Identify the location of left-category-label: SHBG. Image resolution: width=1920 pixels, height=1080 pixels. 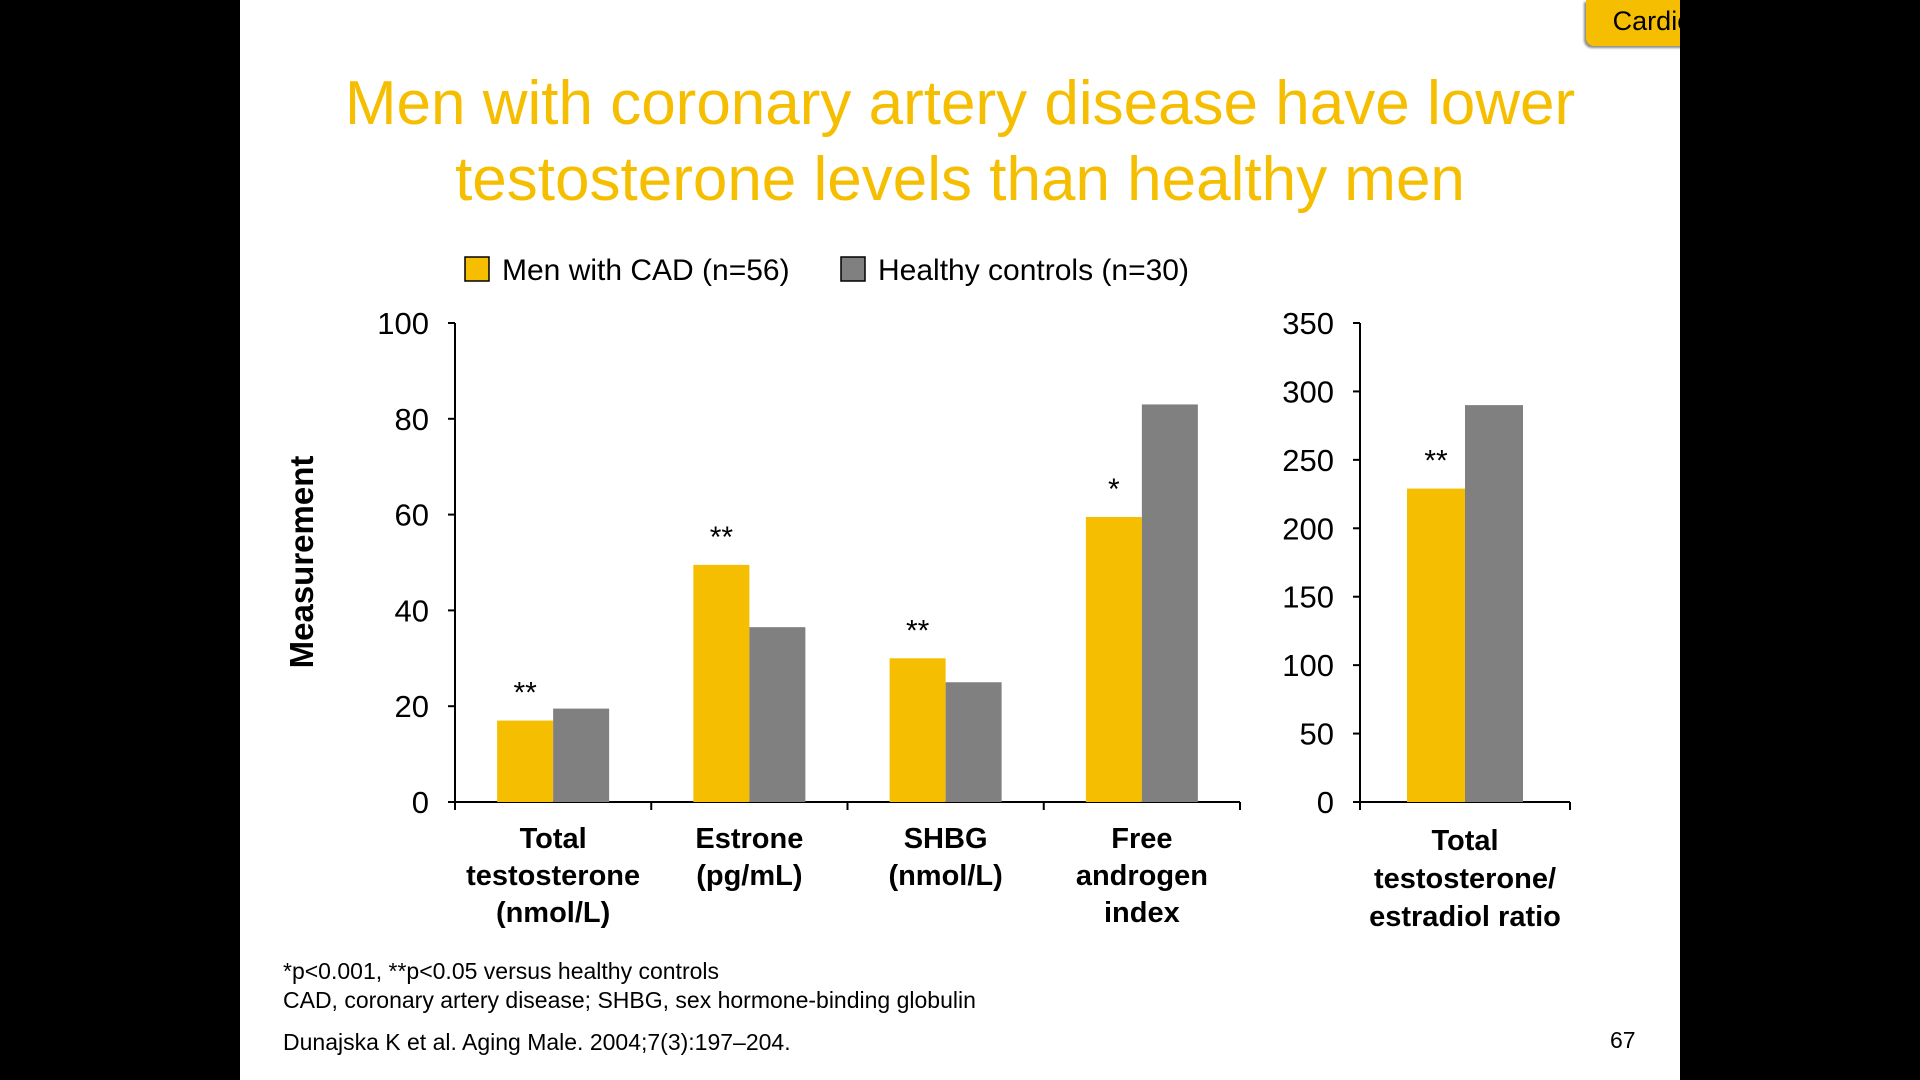
(946, 839).